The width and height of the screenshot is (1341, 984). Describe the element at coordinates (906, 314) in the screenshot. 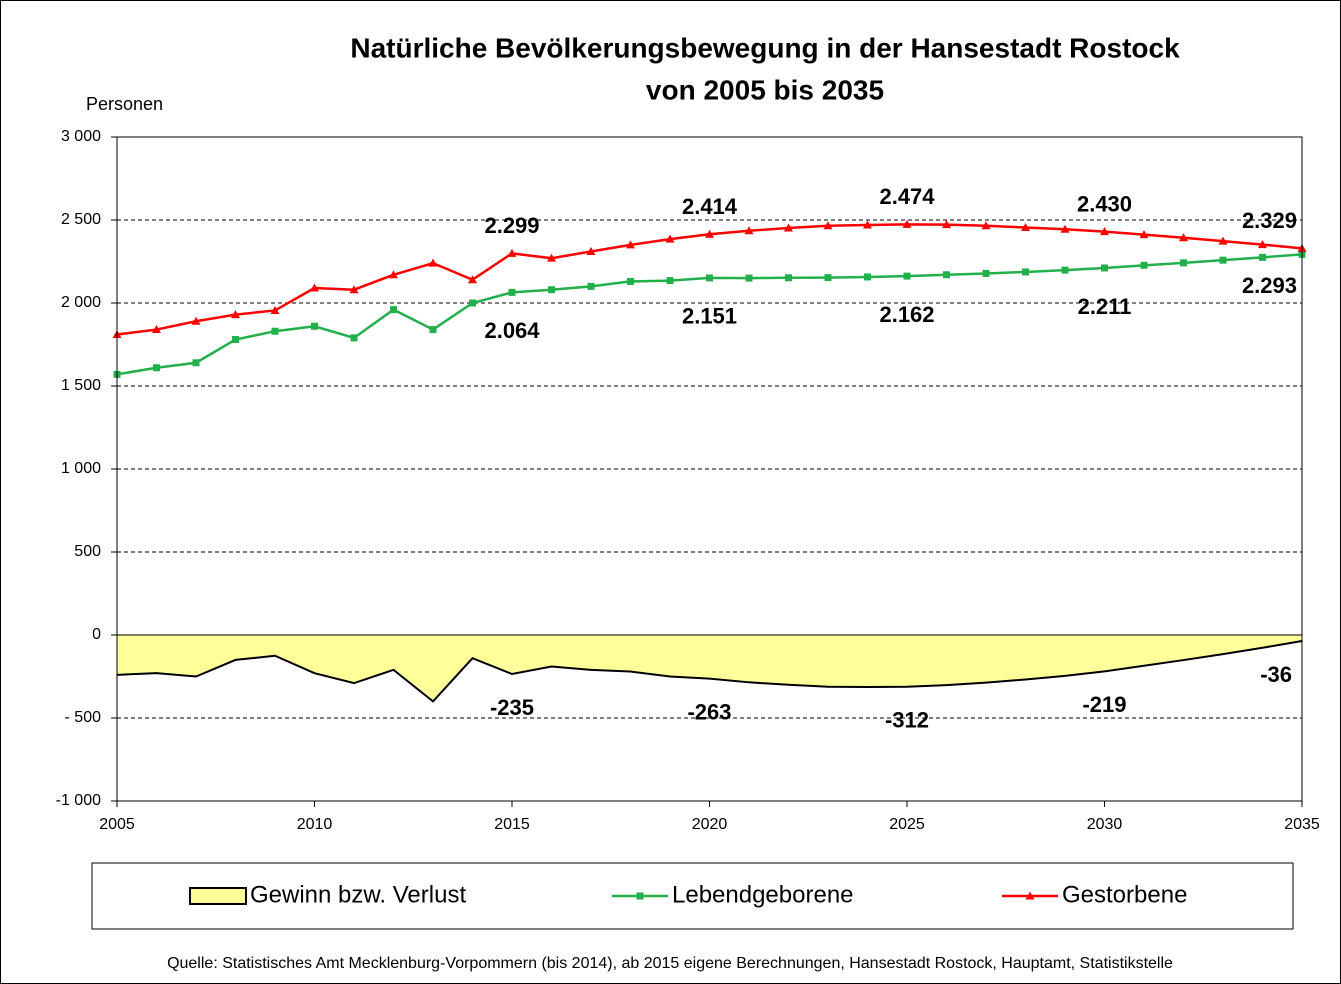

I see `data-label: 2.162` at that location.